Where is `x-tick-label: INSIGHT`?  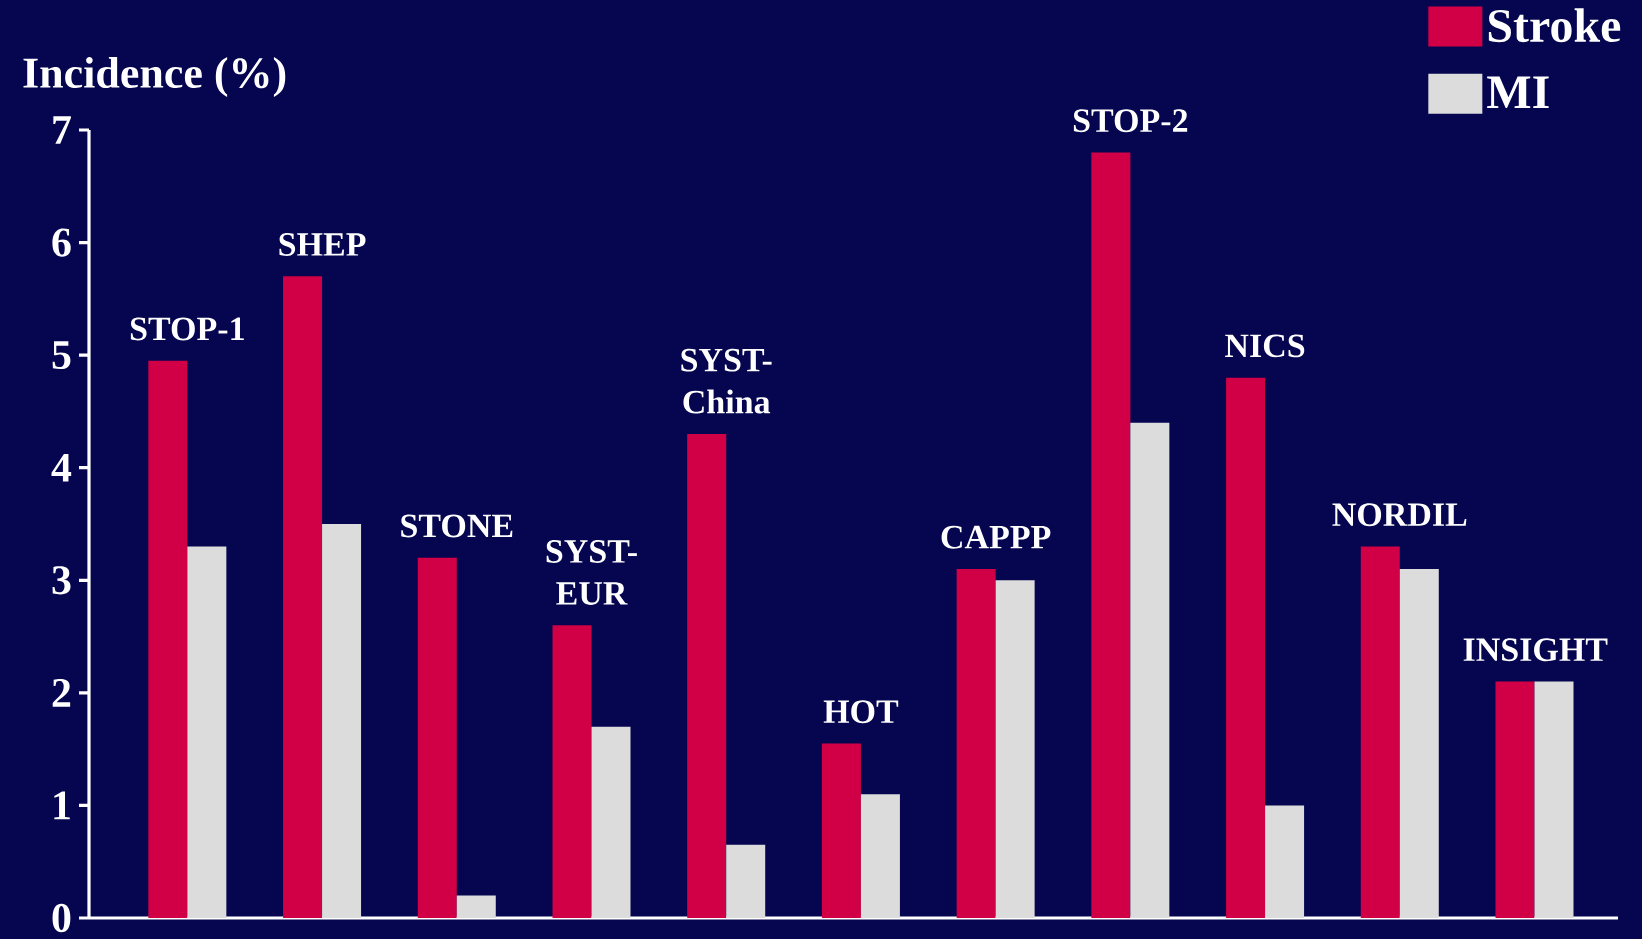 x-tick-label: INSIGHT is located at coordinates (1535, 650).